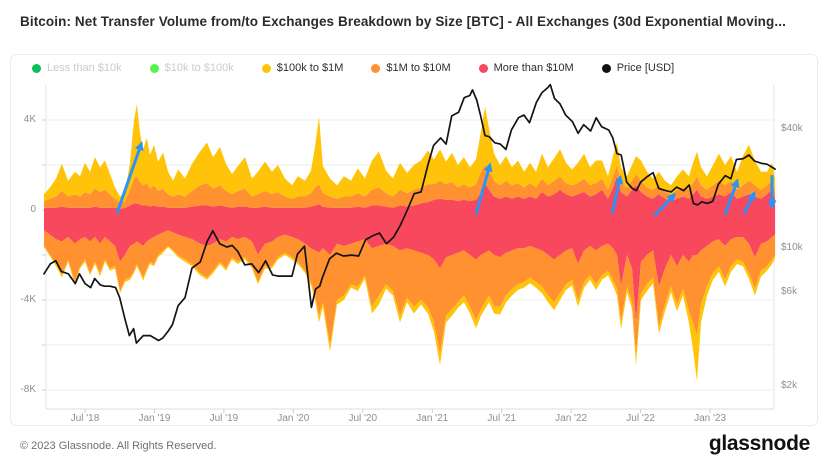  I want to click on footer-copyright: © 2023 Glassnode. All Rights Reserved., so click(118, 446).